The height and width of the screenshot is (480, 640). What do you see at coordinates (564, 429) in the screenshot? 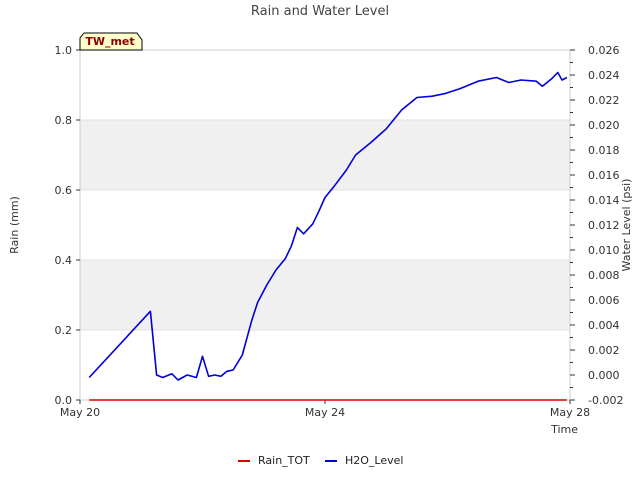
I see `x-axis-title: Time` at bounding box center [564, 429].